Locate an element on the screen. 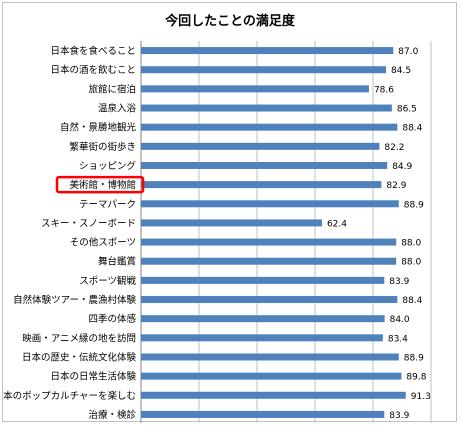  value-label: 84.5 is located at coordinates (401, 71).